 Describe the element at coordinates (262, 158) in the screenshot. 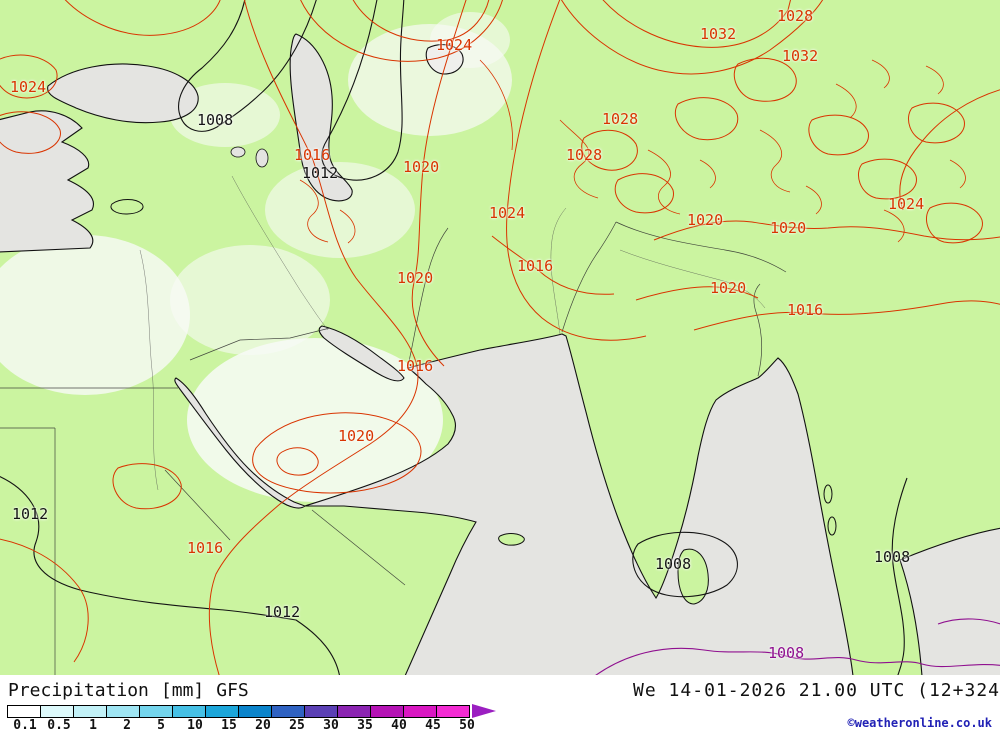

I see `lake-urmia` at that location.